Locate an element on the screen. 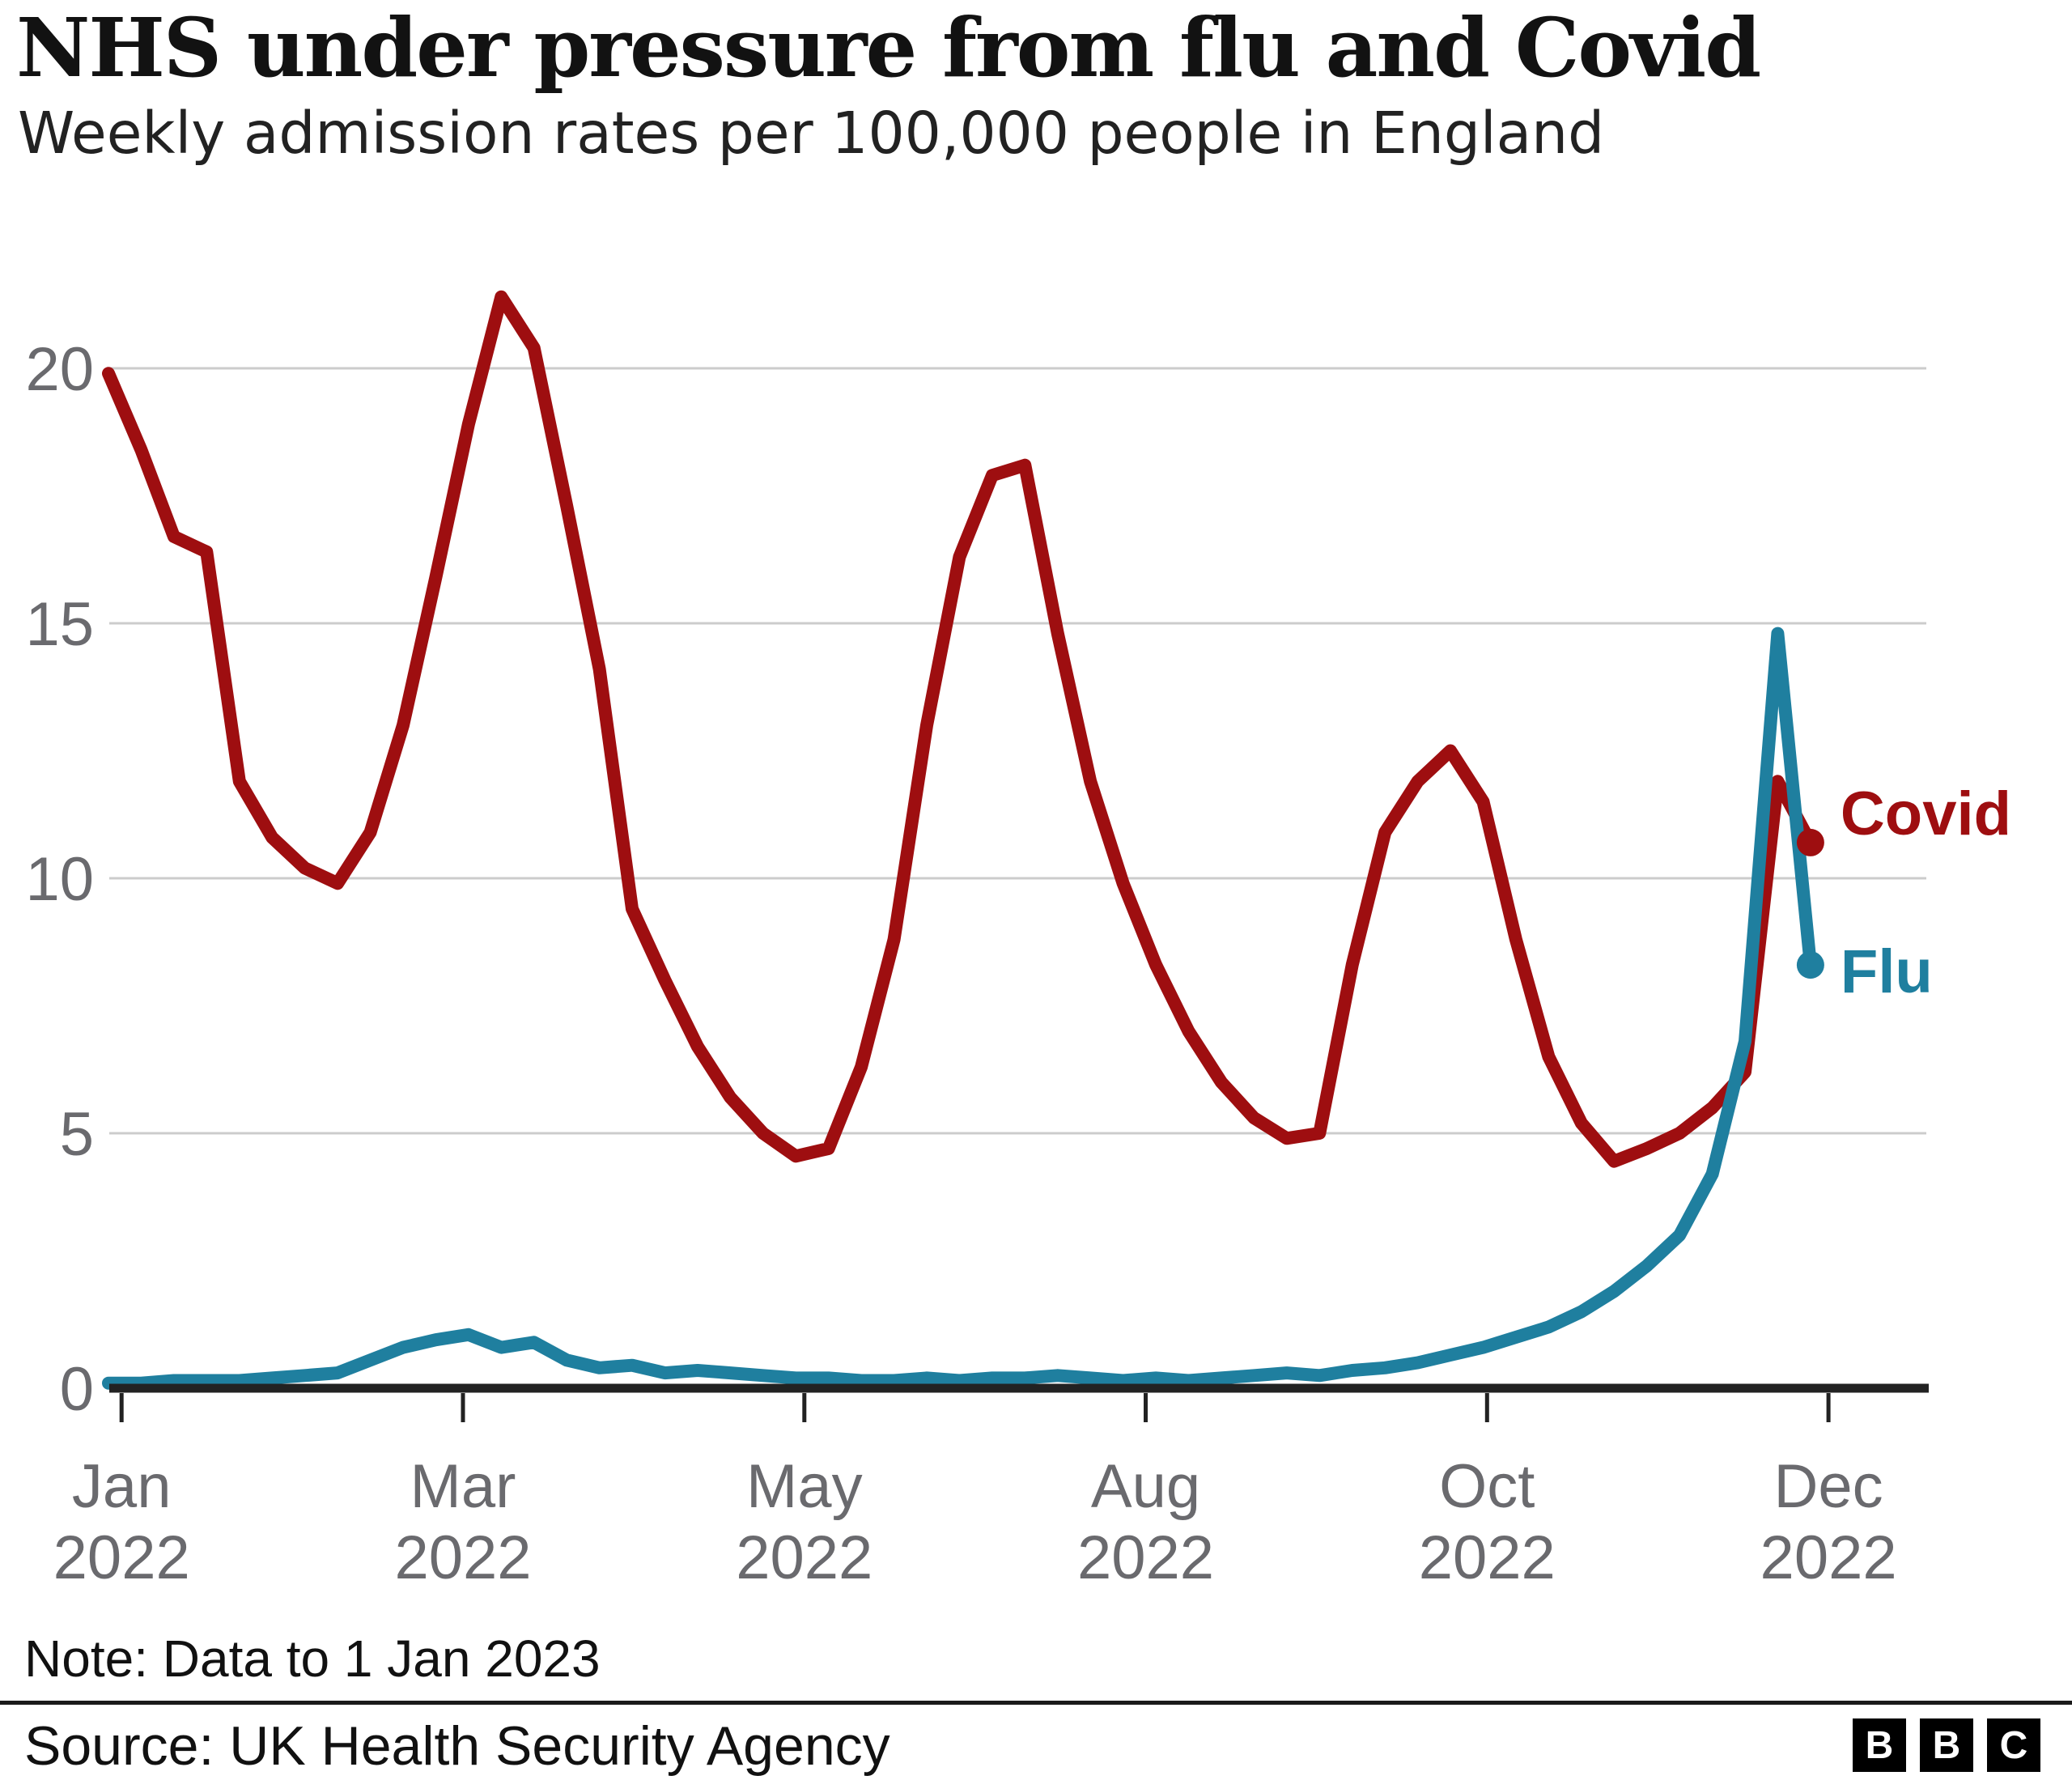 This screenshot has width=2072, height=1780. bbc-logo-letter: C is located at coordinates (2013, 1745).